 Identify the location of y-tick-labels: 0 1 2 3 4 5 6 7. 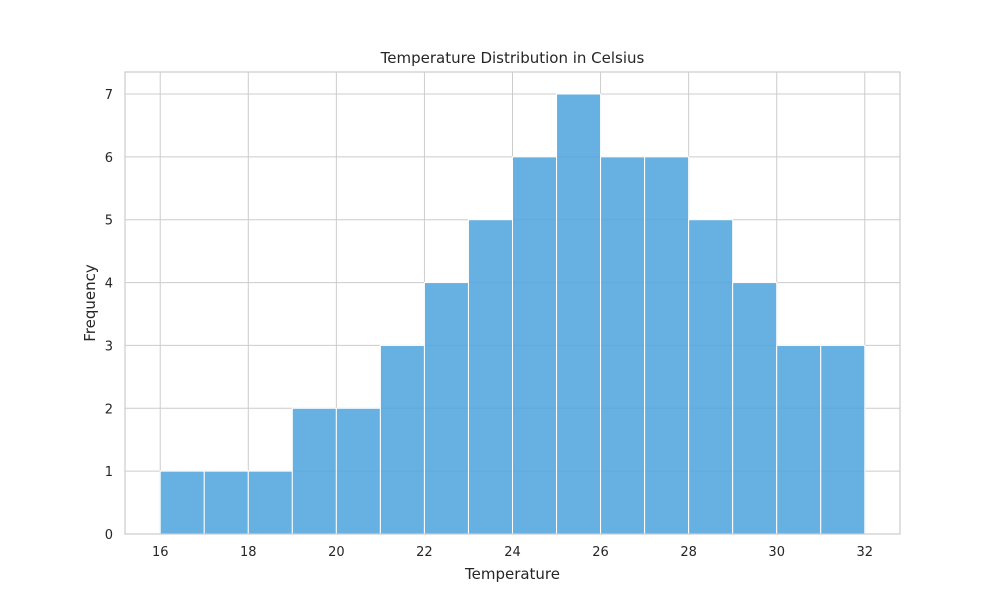
(109, 315).